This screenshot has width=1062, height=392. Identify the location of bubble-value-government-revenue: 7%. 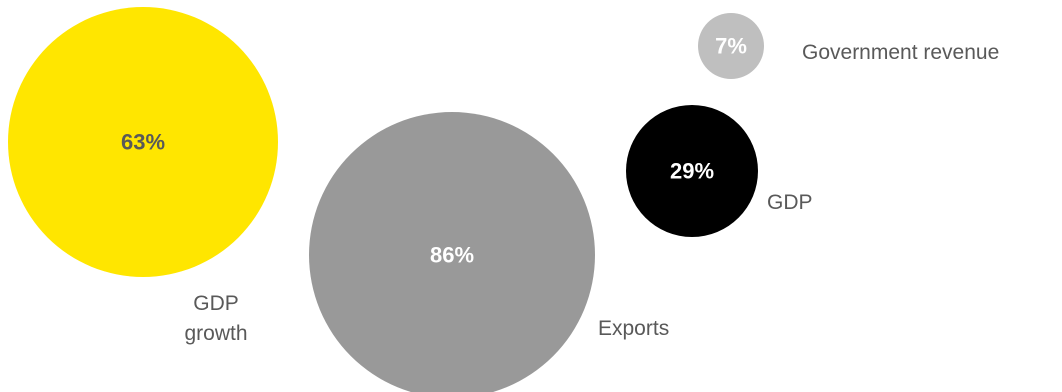
(731, 46).